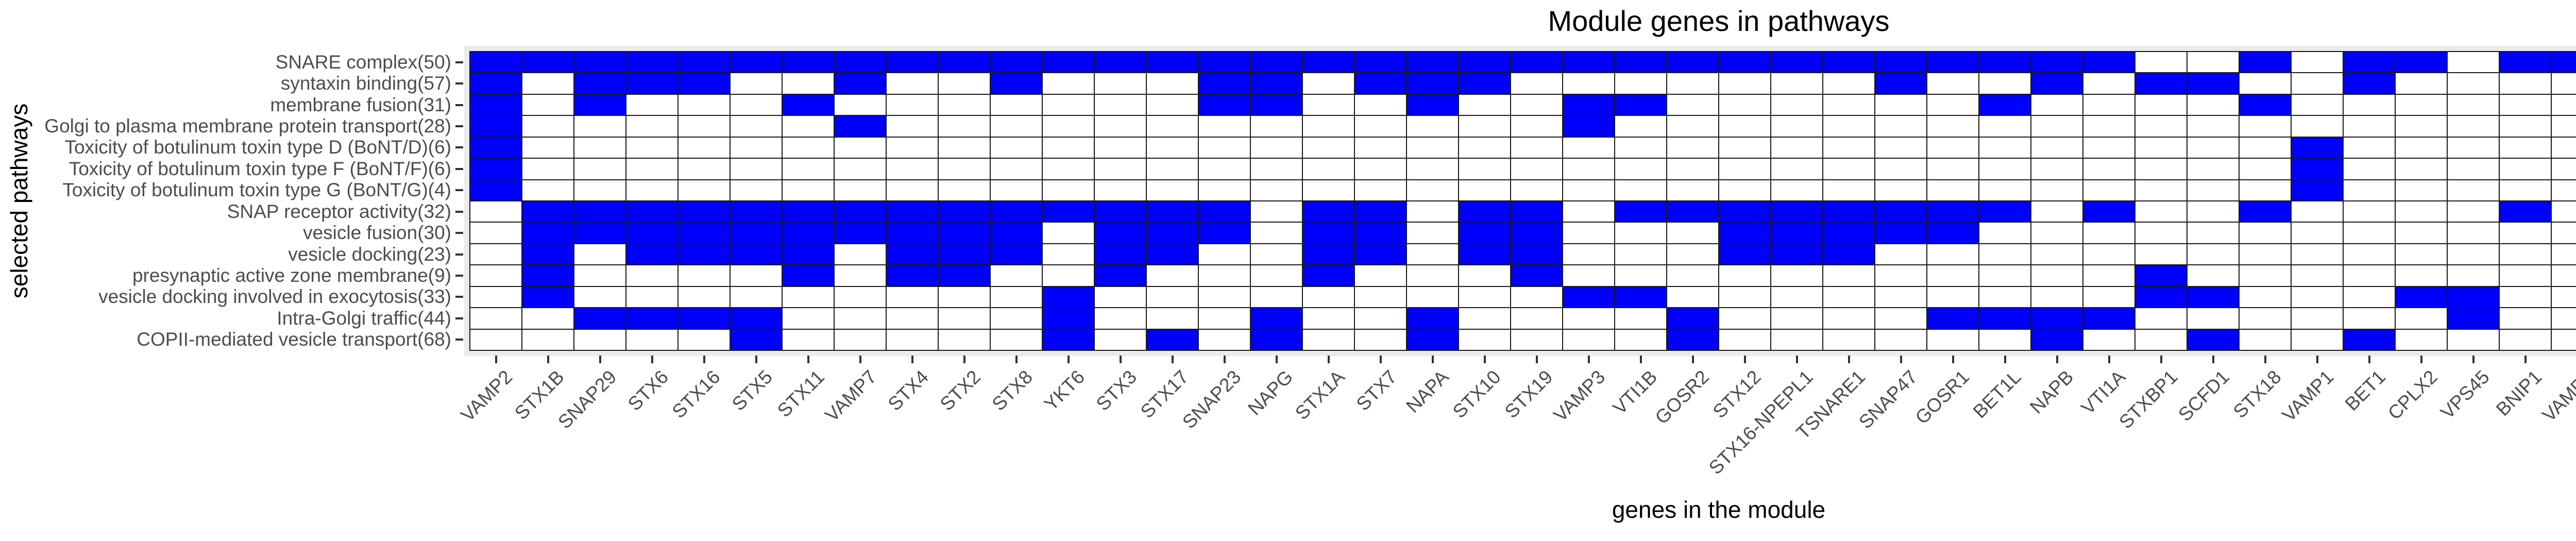  What do you see at coordinates (696, 394) in the screenshot?
I see `x-axis-label: STX16` at bounding box center [696, 394].